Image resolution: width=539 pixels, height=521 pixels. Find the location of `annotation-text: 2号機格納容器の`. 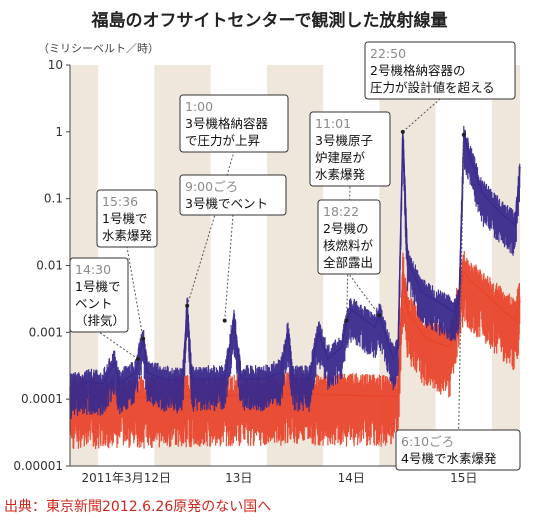

annotation-text: 2号機格納容器の is located at coordinates (417, 70).